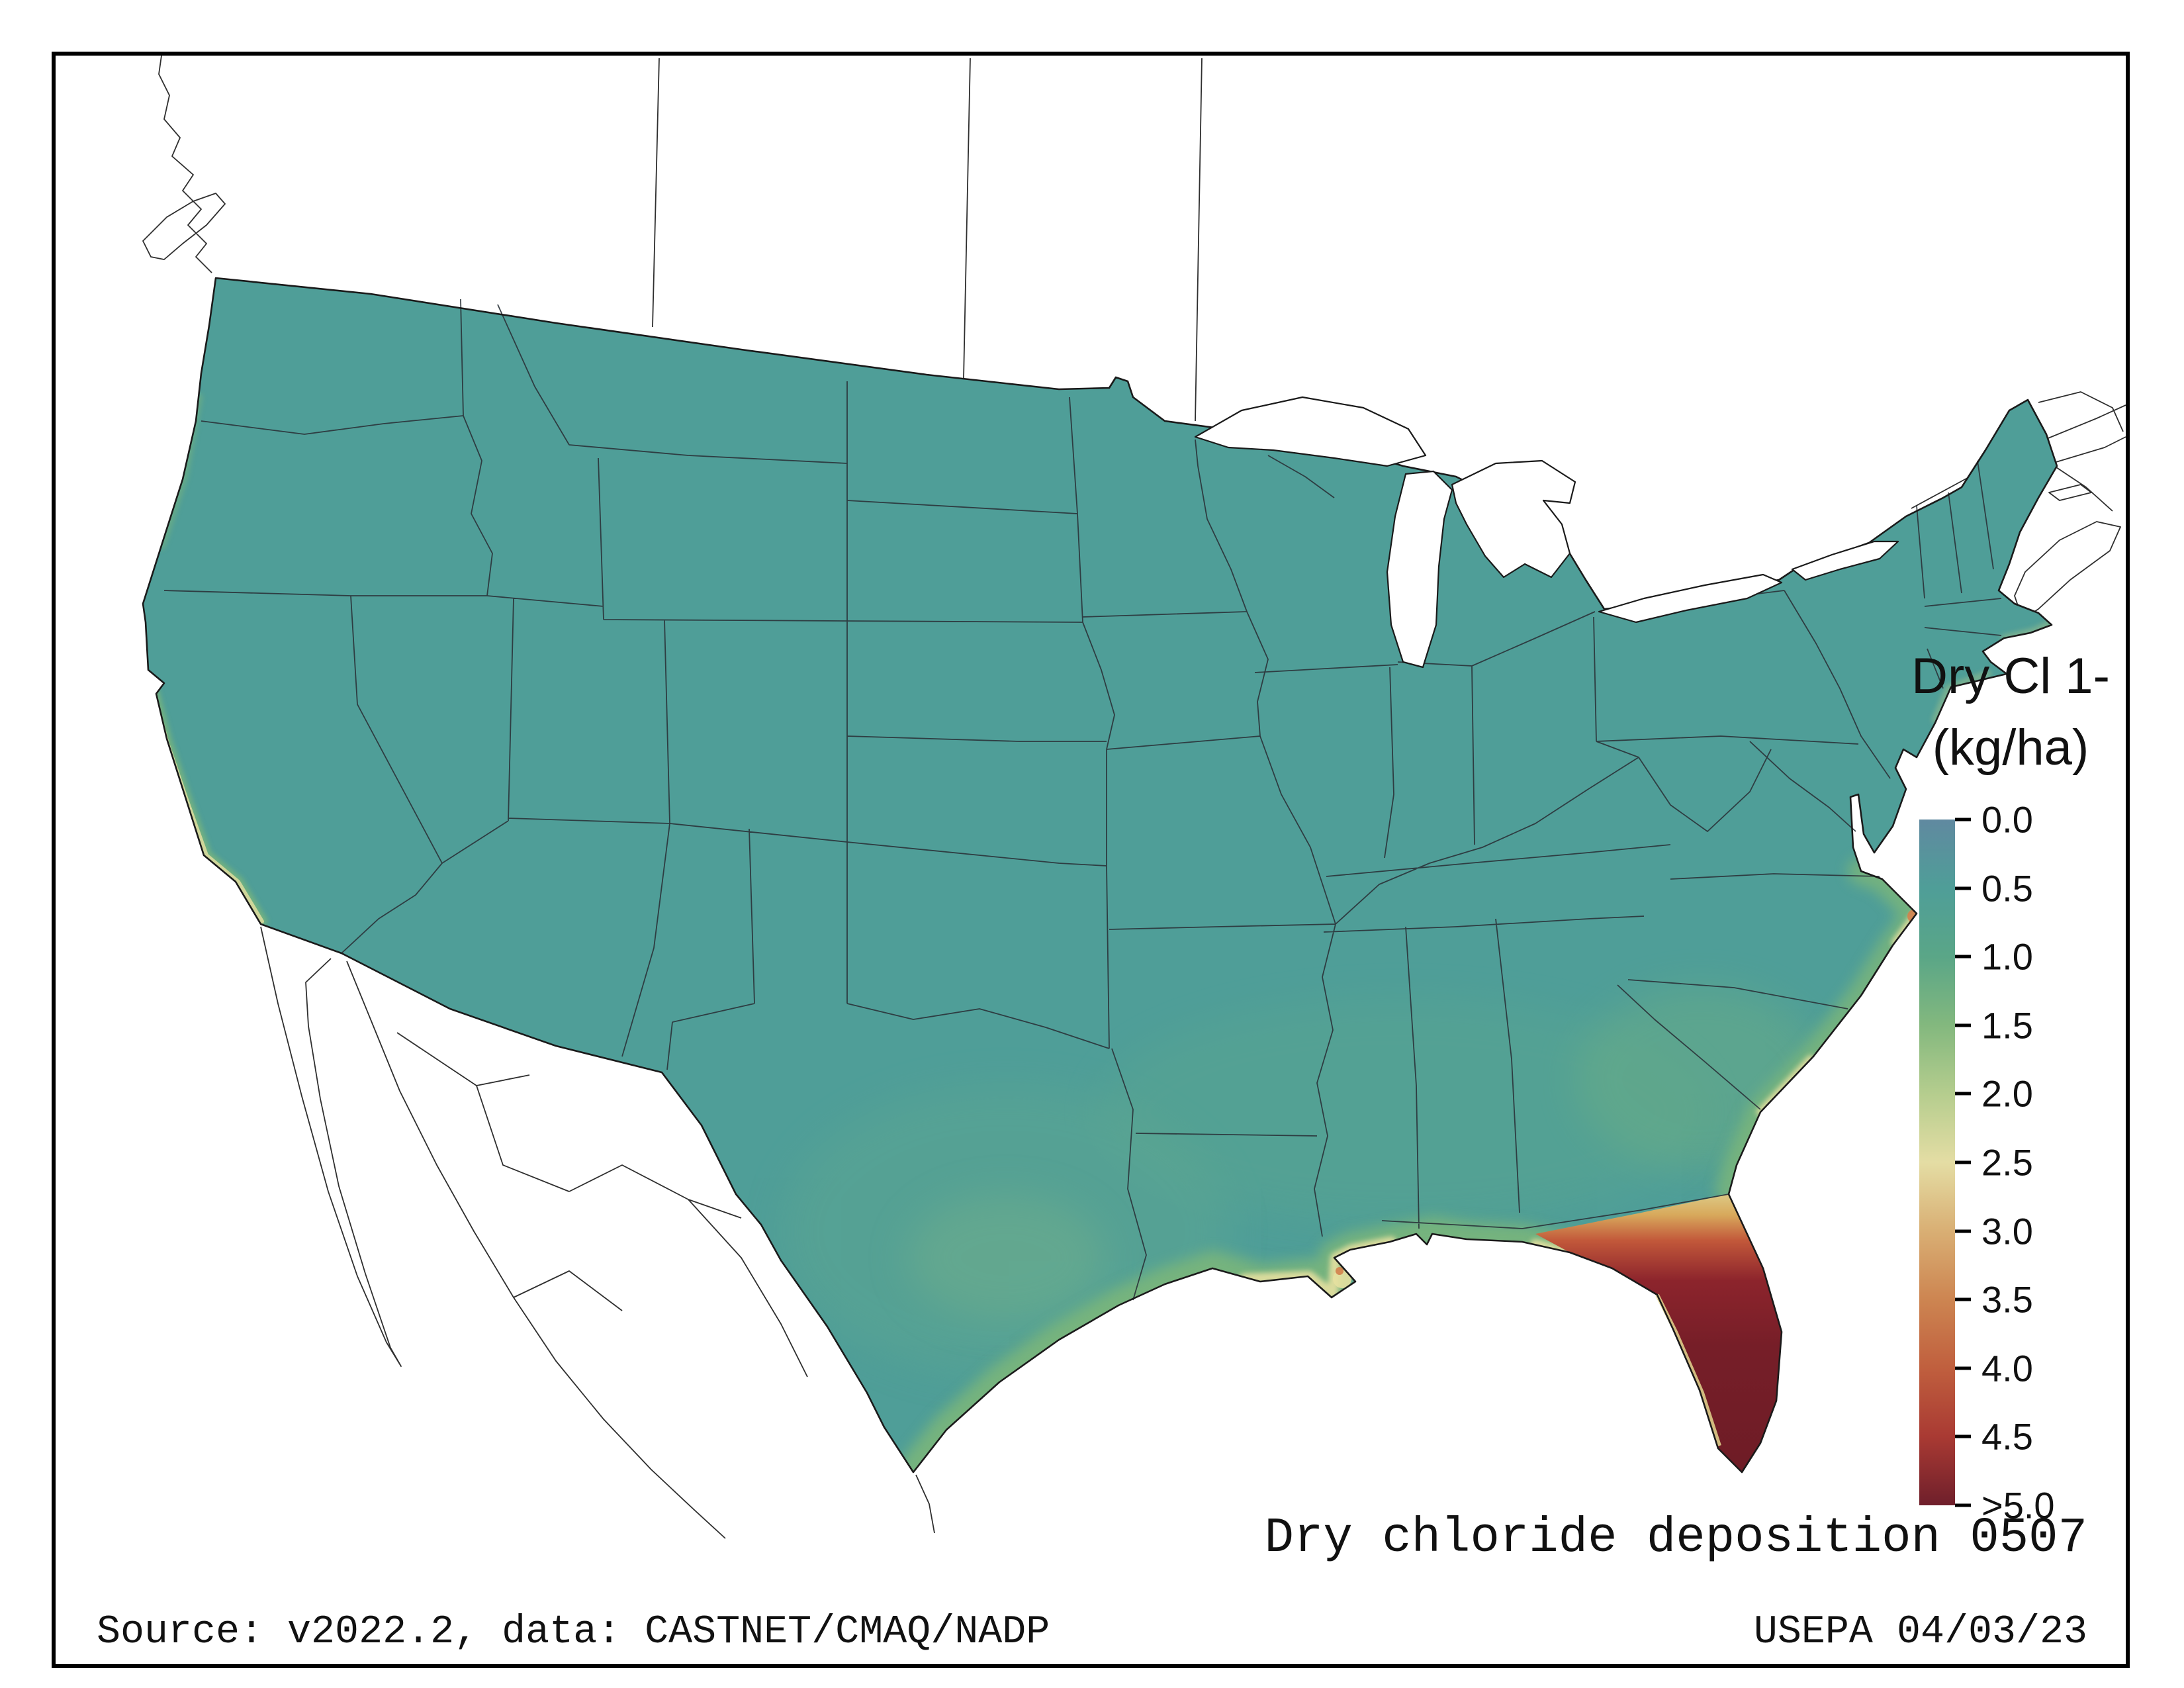  What do you see at coordinates (2007, 888) in the screenshot?
I see `tick-label: 0.5` at bounding box center [2007, 888].